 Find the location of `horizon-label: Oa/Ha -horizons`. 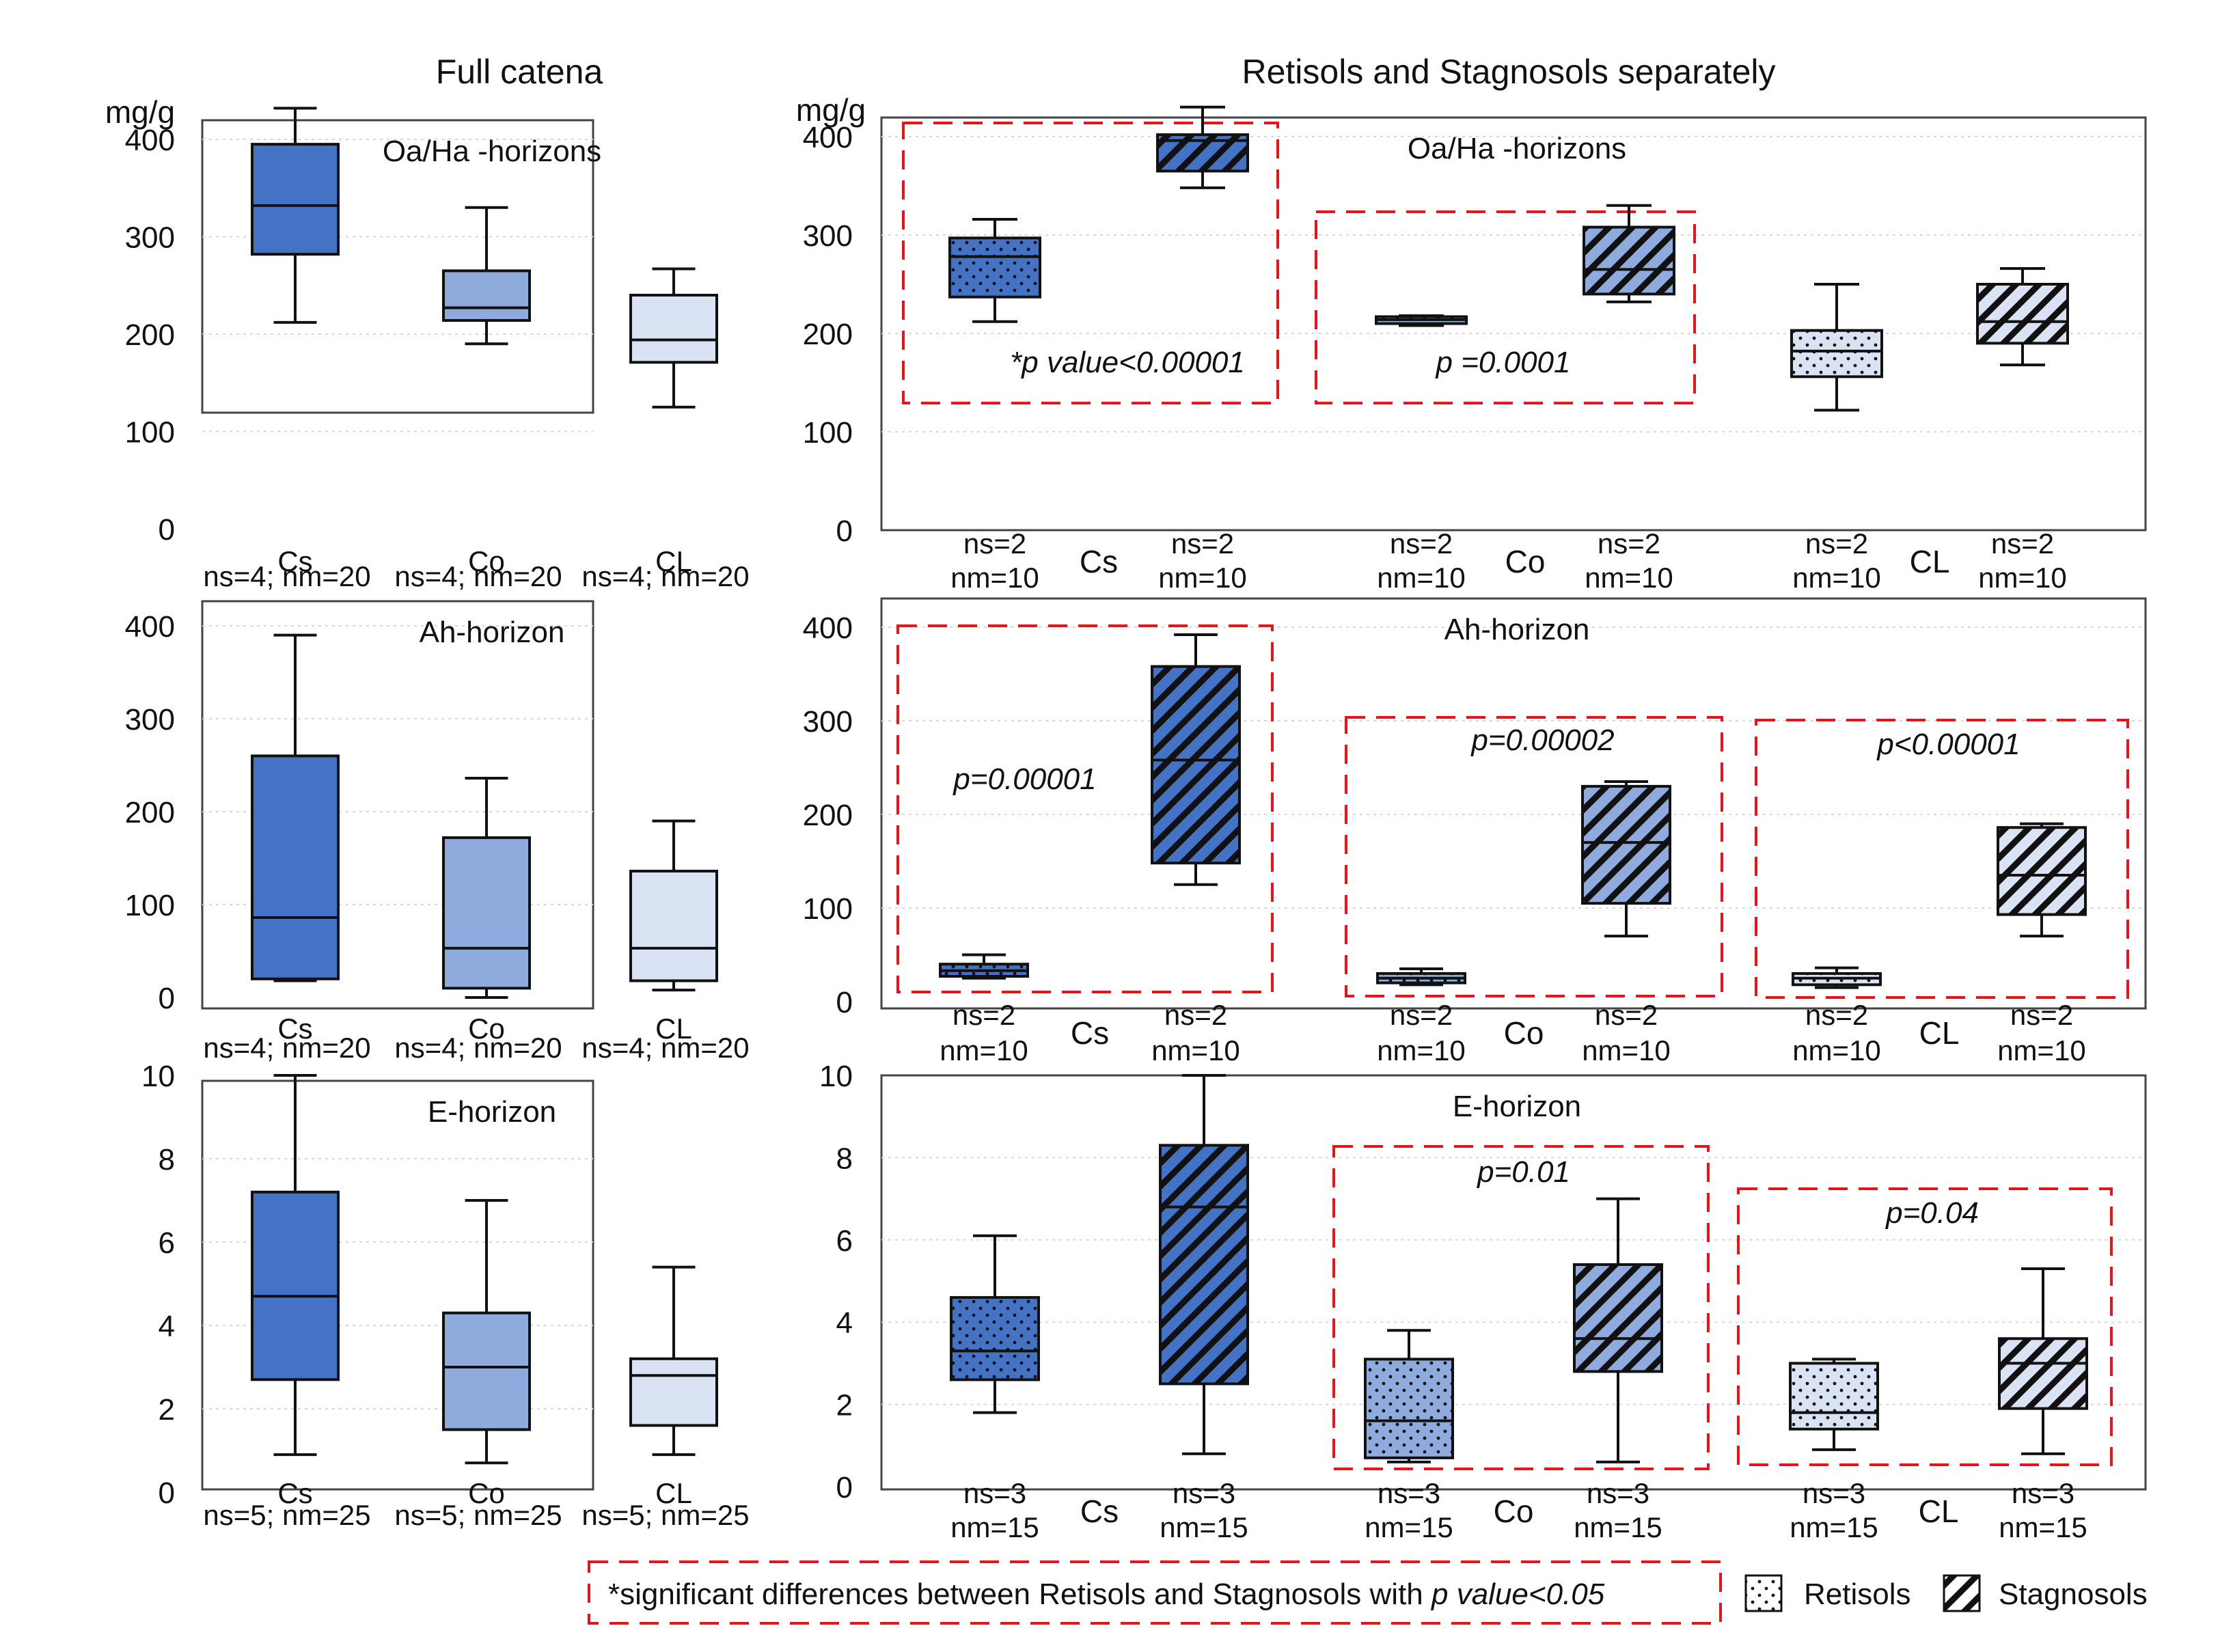

horizon-label: Oa/Ha -horizons is located at coordinates (1517, 149).